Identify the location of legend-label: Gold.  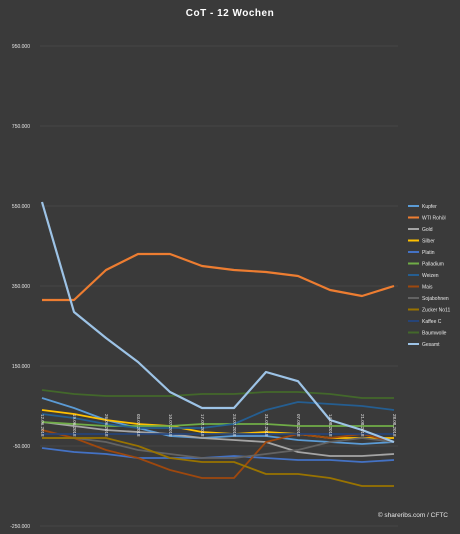
(427, 230).